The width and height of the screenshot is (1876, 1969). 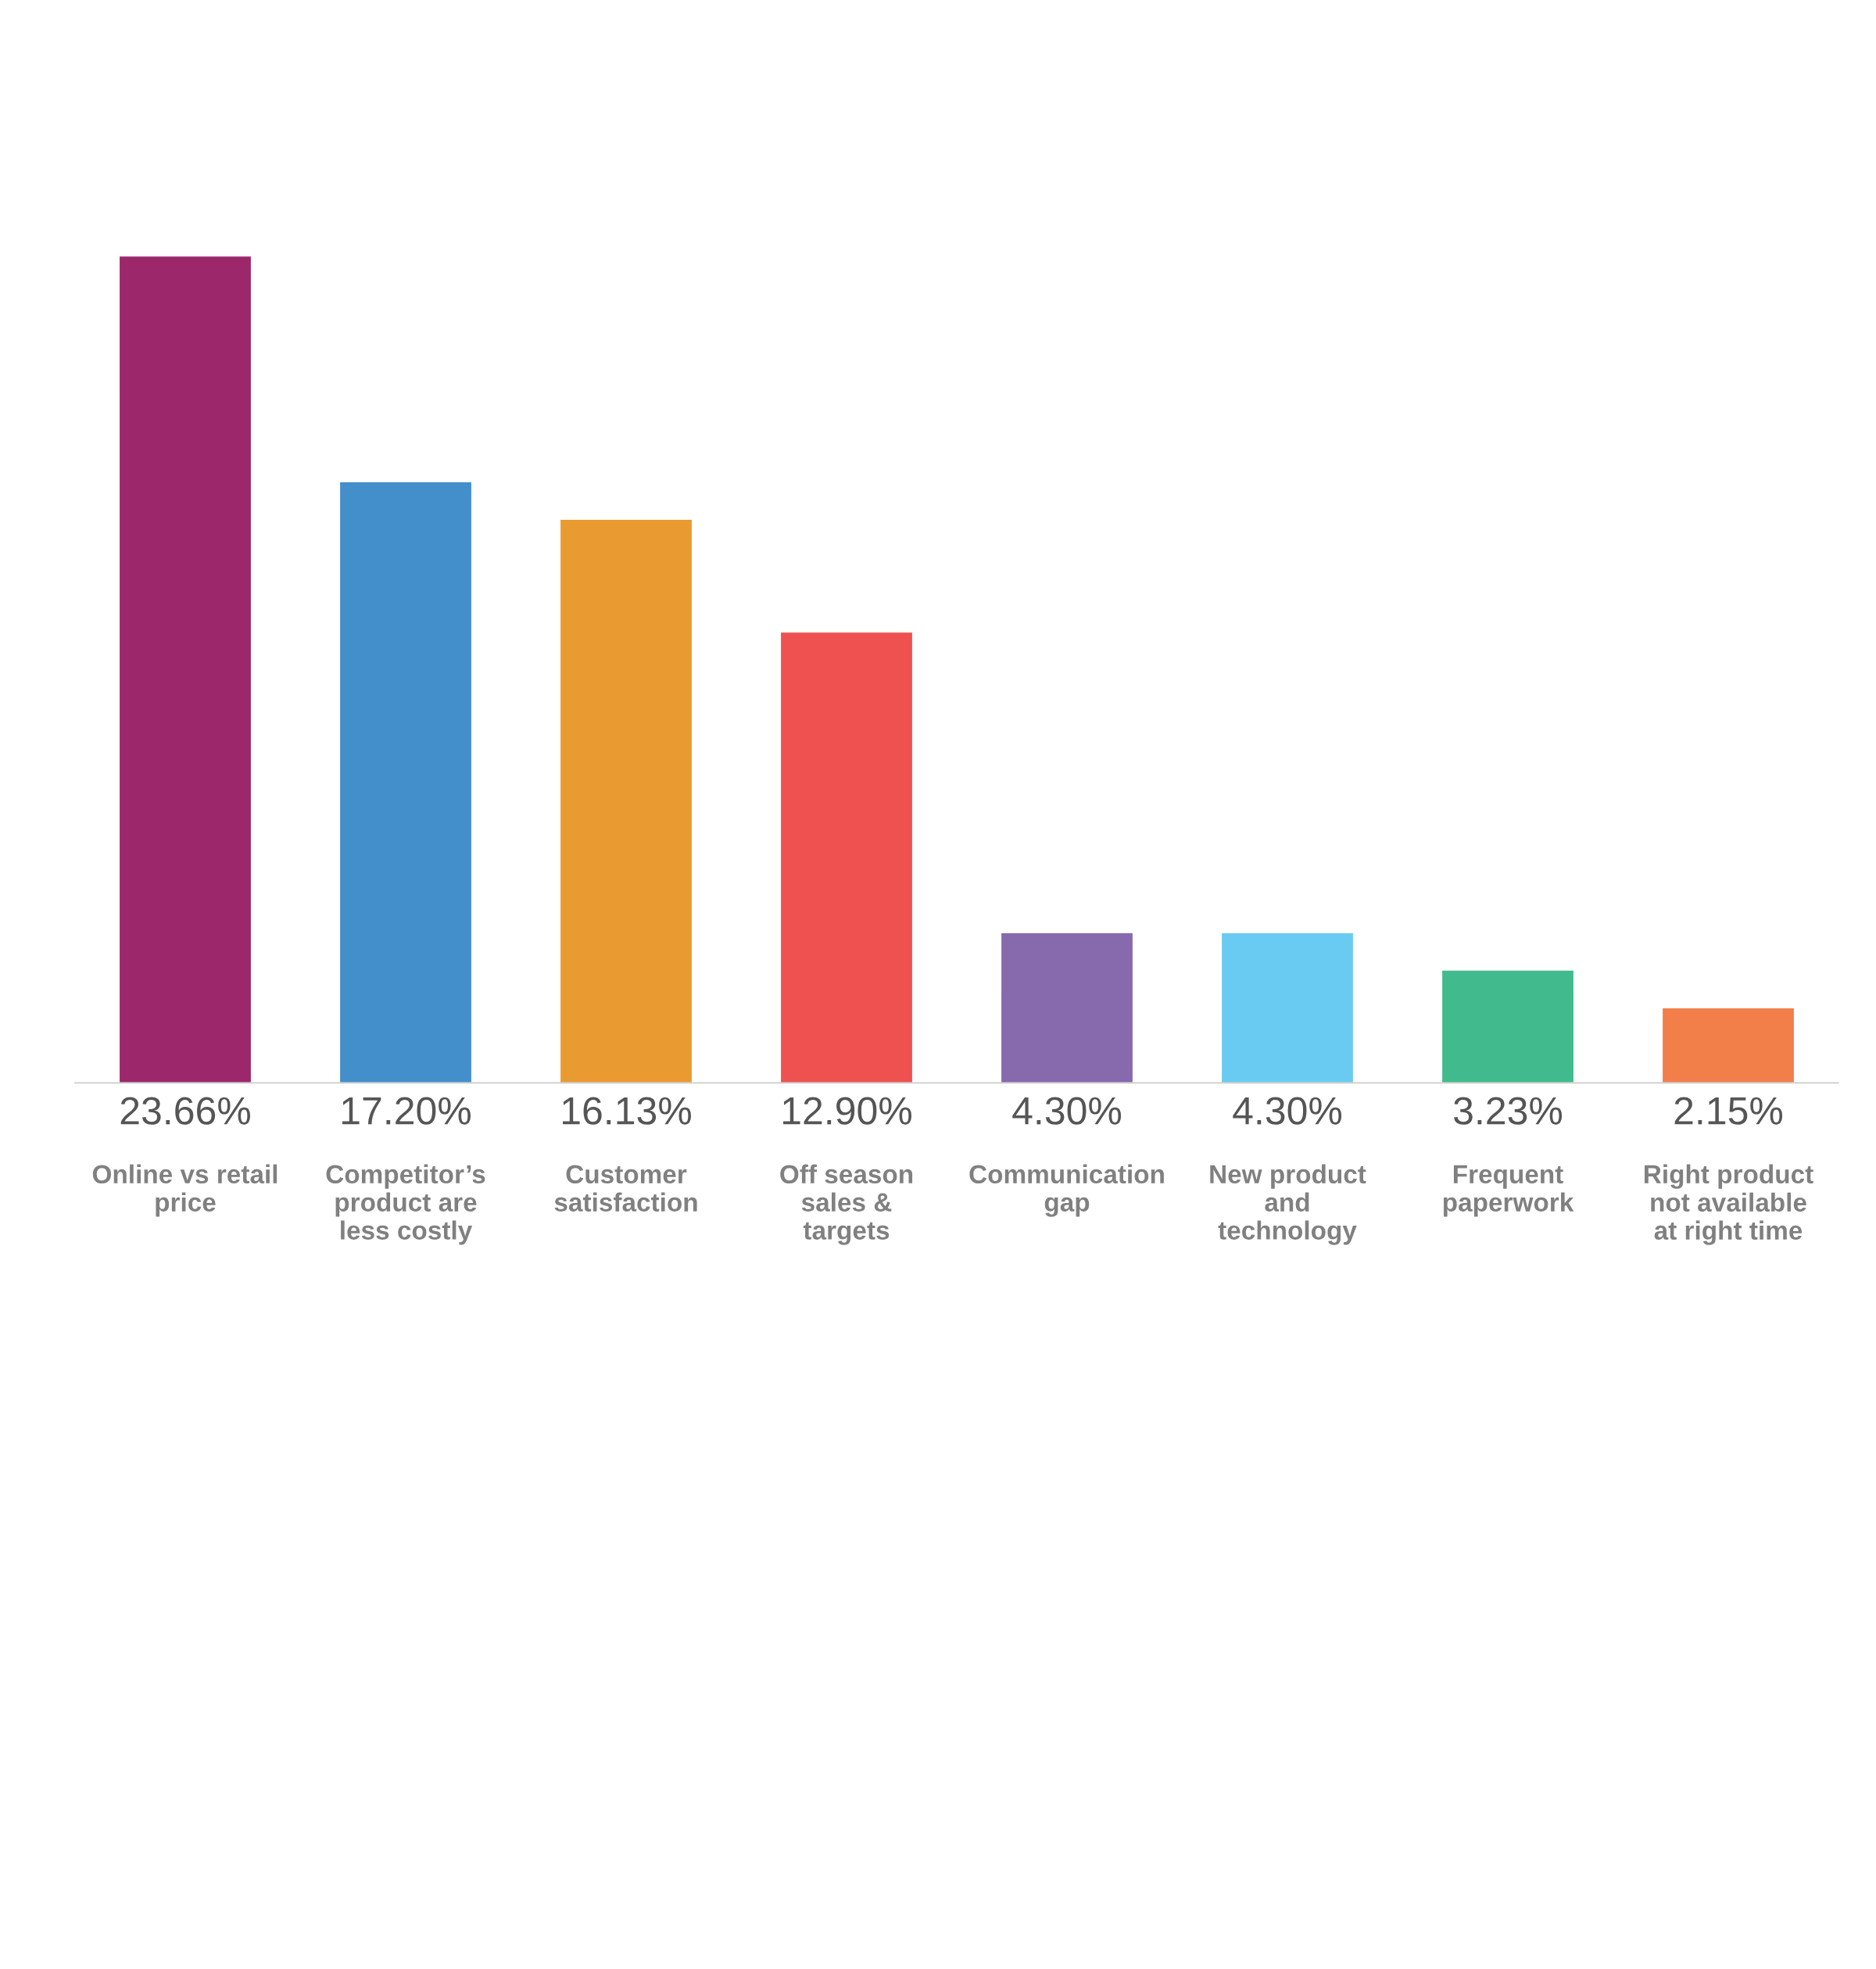 I want to click on x-tick-label: Online vs retail price, so click(x=184, y=1190).